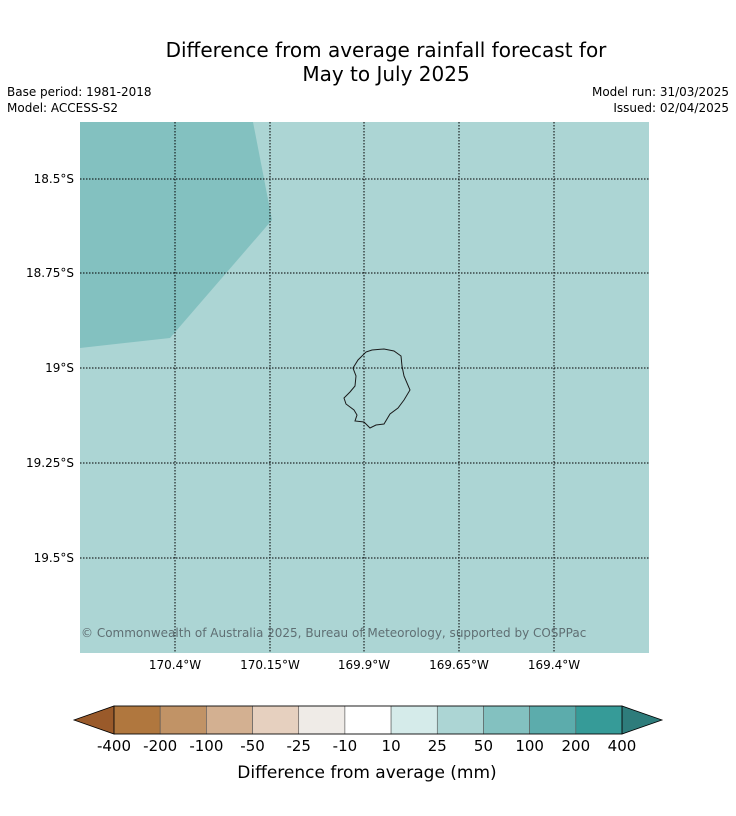 This screenshot has width=736, height=816. Describe the element at coordinates (59, 368) in the screenshot. I see `lat-tick-label: 19°S` at that location.